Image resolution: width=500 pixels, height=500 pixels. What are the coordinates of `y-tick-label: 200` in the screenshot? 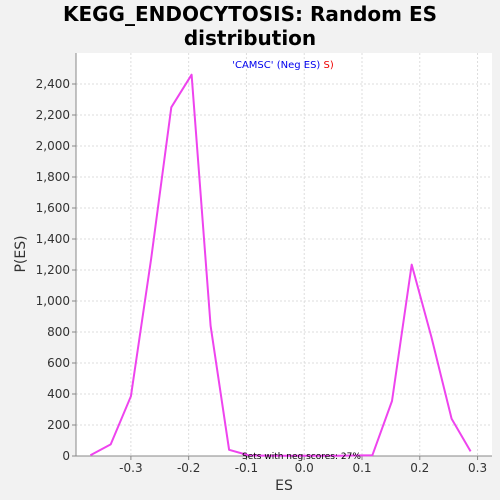 It's located at (58, 425).